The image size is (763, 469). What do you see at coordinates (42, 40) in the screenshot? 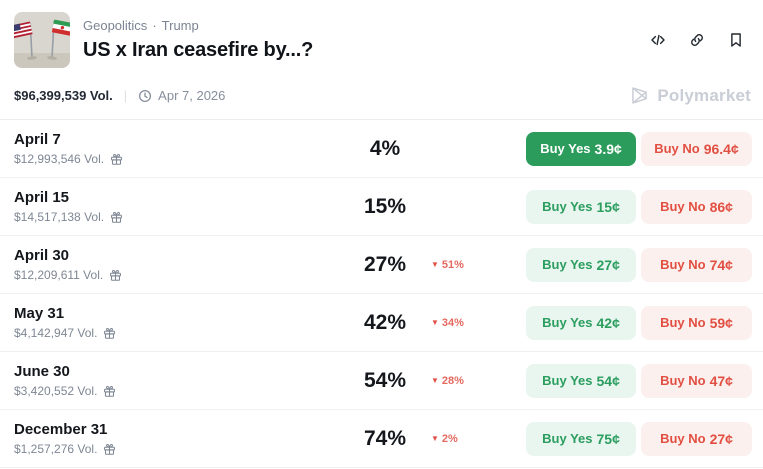
I see `flags-illustration` at bounding box center [42, 40].